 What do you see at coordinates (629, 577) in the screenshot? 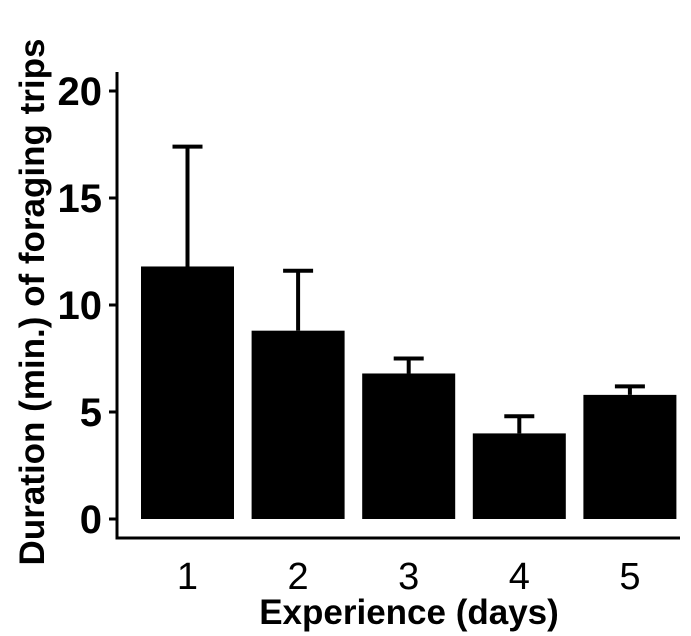
I see `x-tick-label: 5` at bounding box center [629, 577].